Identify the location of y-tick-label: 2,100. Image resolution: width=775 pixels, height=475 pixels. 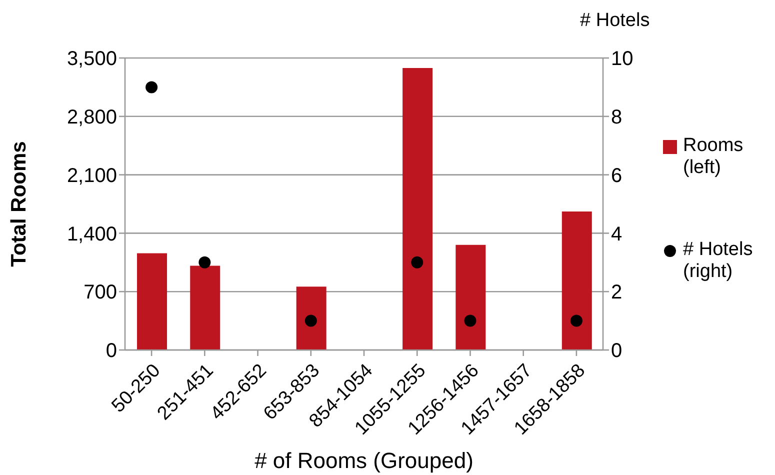
(91, 175).